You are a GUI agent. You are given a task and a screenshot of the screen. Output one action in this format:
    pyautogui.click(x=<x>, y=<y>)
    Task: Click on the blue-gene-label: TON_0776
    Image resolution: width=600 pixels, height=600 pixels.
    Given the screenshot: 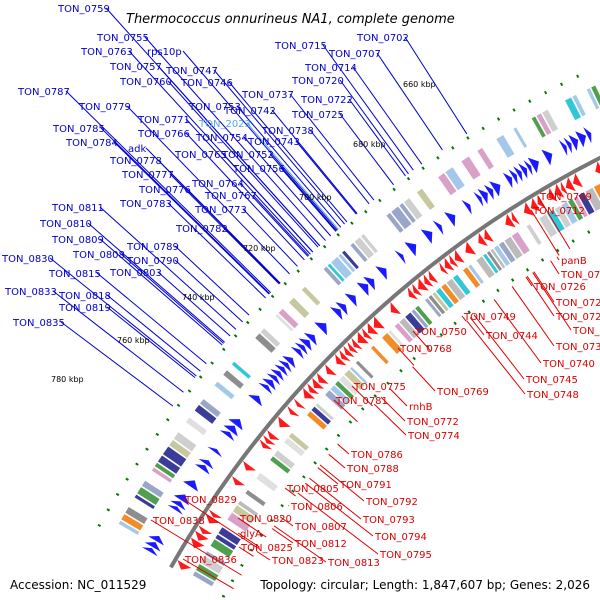 What is the action you would take?
    pyautogui.click(x=164, y=190)
    